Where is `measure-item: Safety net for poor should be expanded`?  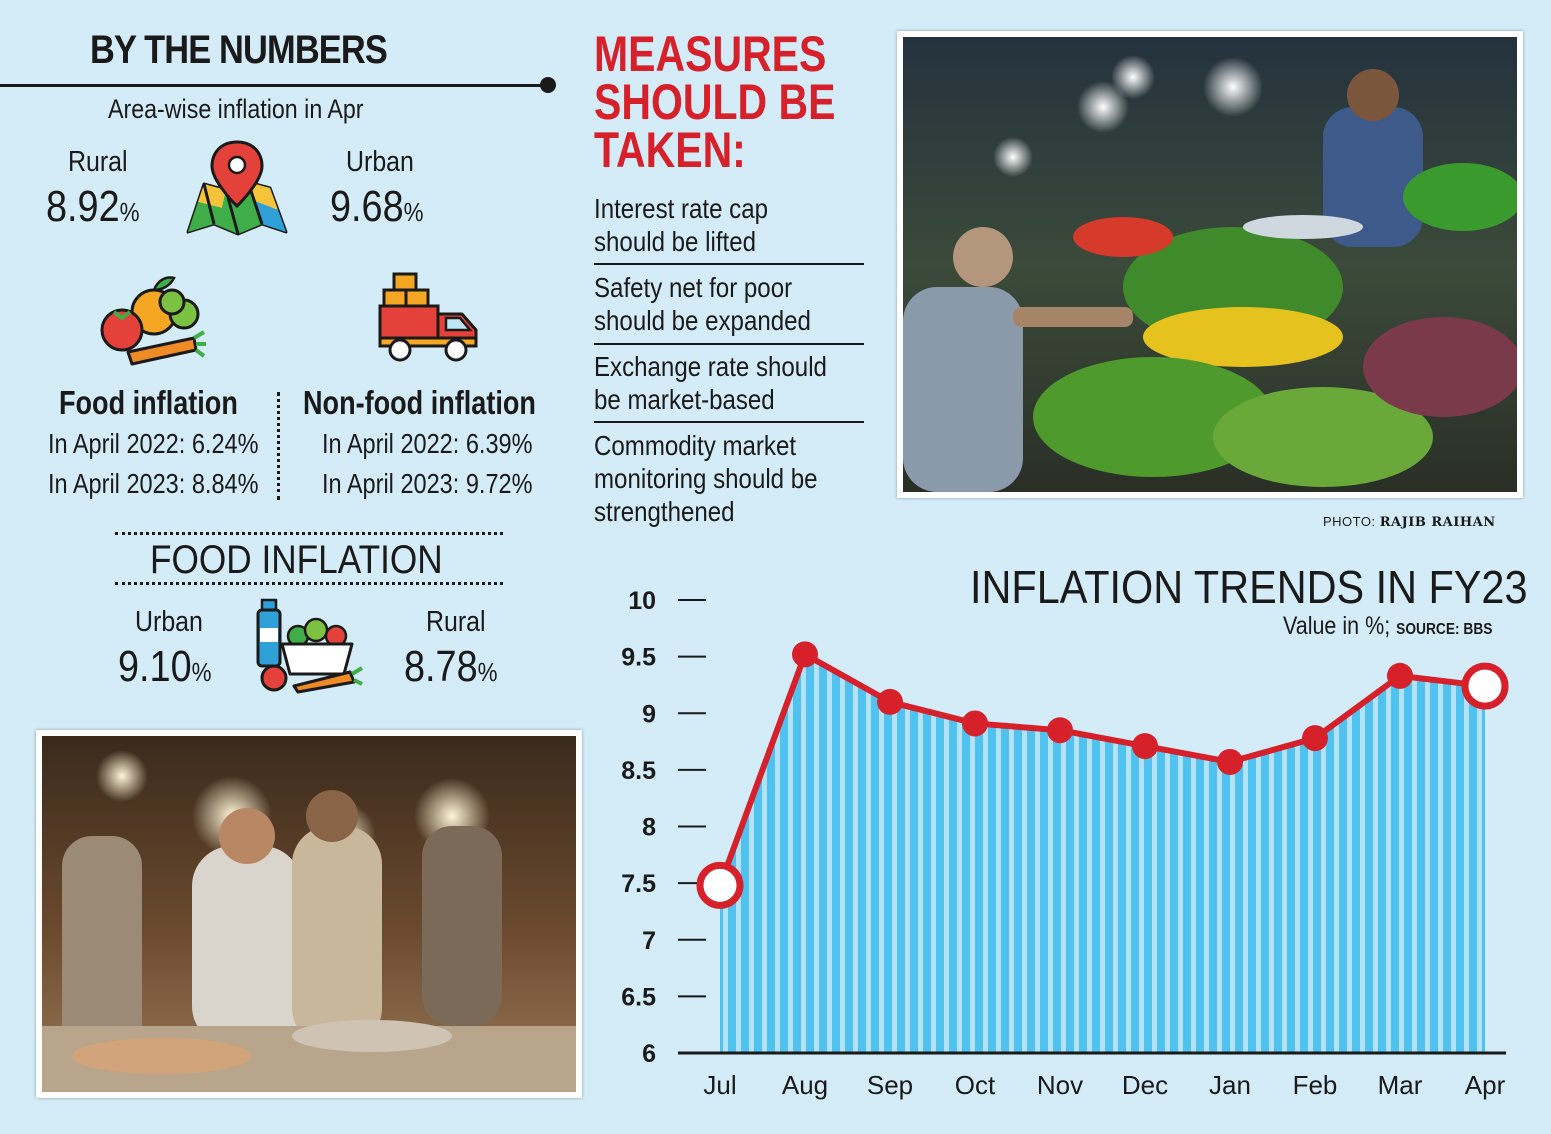 measure-item: Safety net for poor should be expanded is located at coordinates (702, 304).